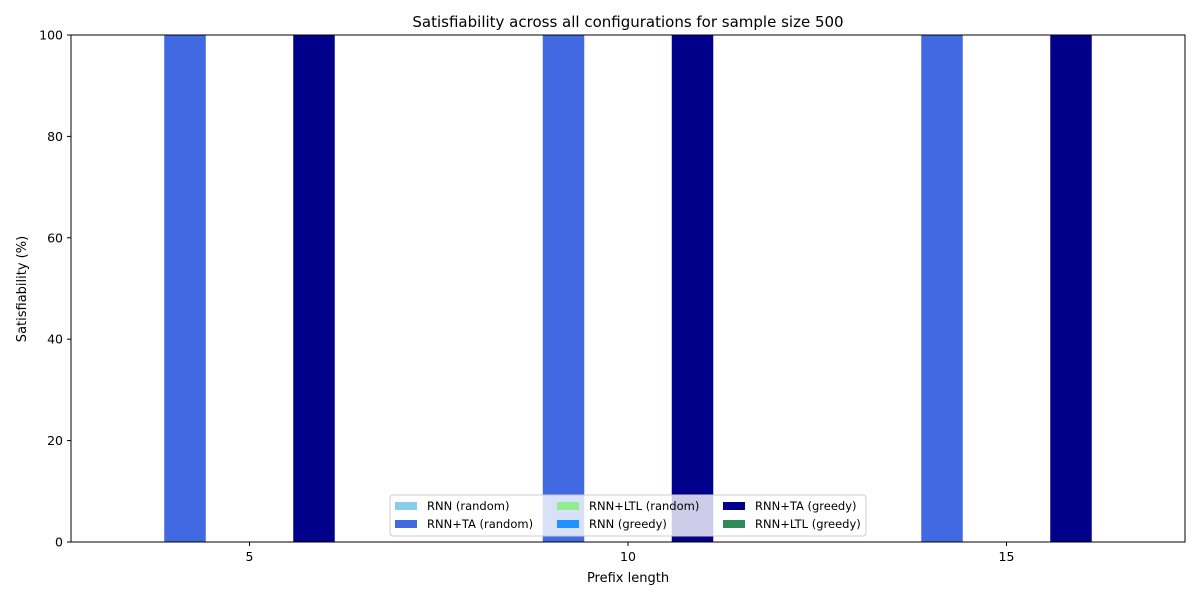 Image resolution: width=1200 pixels, height=600 pixels. What do you see at coordinates (644, 506) in the screenshot?
I see `legend-label: RNN+LTL (random)` at bounding box center [644, 506].